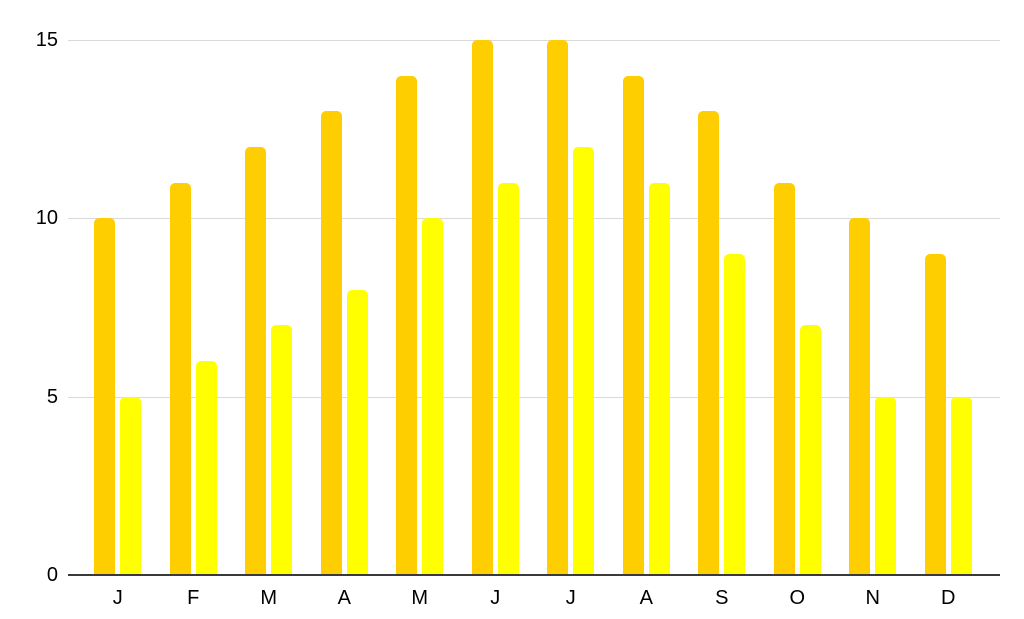  What do you see at coordinates (872, 598) in the screenshot?
I see `x-tick-label: N` at bounding box center [872, 598].